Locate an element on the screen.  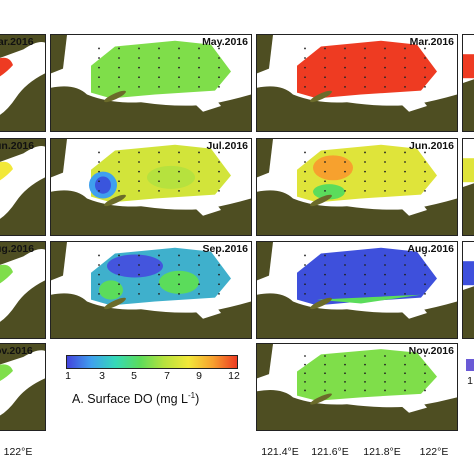
map-panel-r1c4 is located at coordinates (468, 83).